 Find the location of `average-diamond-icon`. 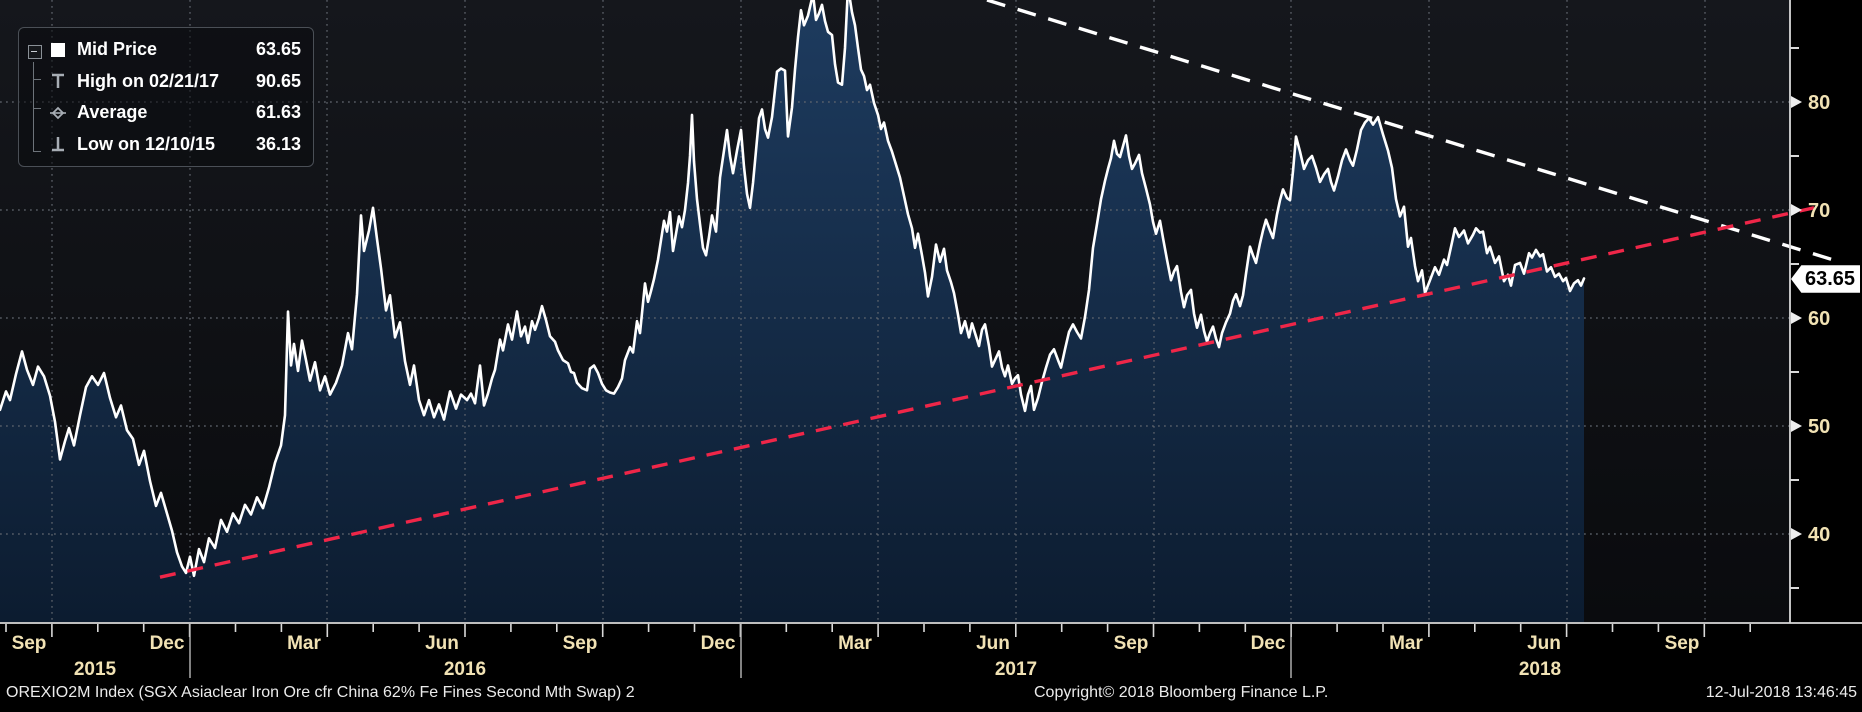

average-diamond-icon is located at coordinates (59, 113).